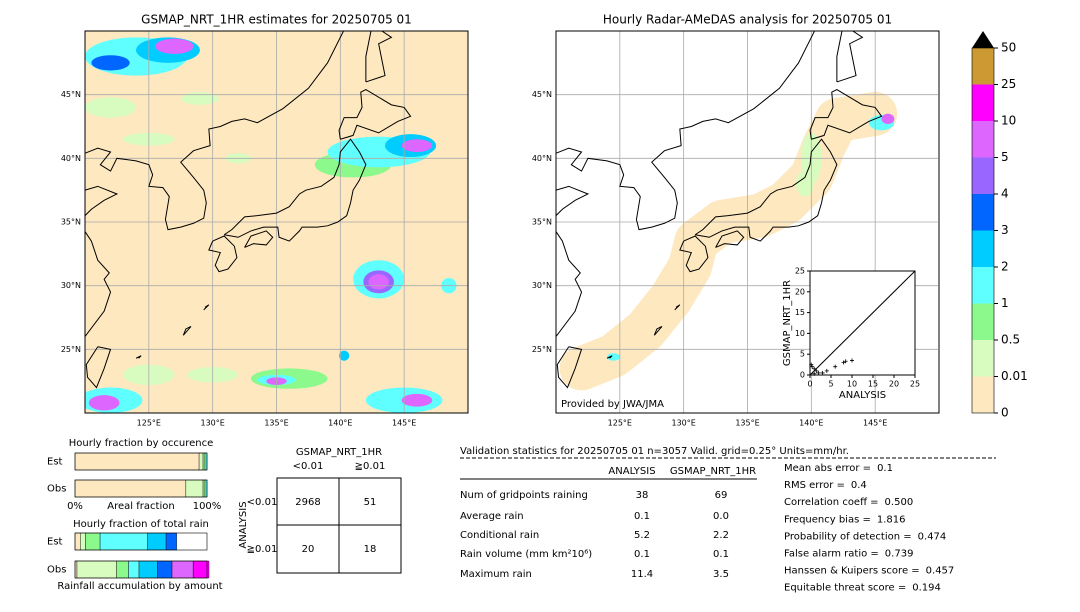  What do you see at coordinates (141, 524) in the screenshot?
I see `panel-title: Hourly fraction of total rain` at bounding box center [141, 524].